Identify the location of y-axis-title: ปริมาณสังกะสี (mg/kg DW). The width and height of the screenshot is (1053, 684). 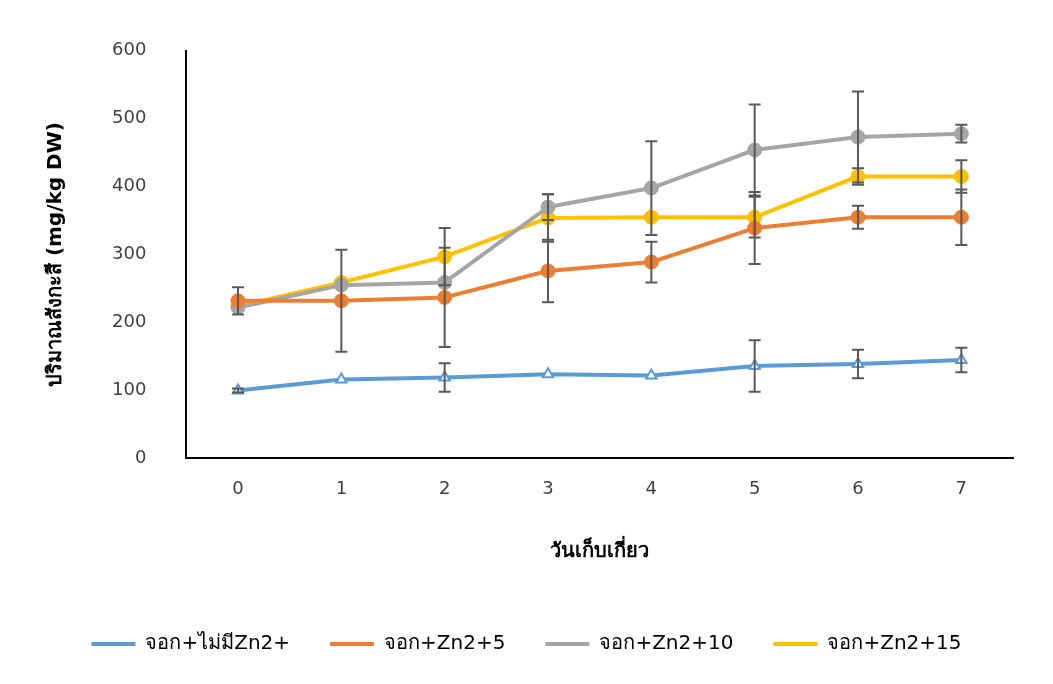
(54, 255).